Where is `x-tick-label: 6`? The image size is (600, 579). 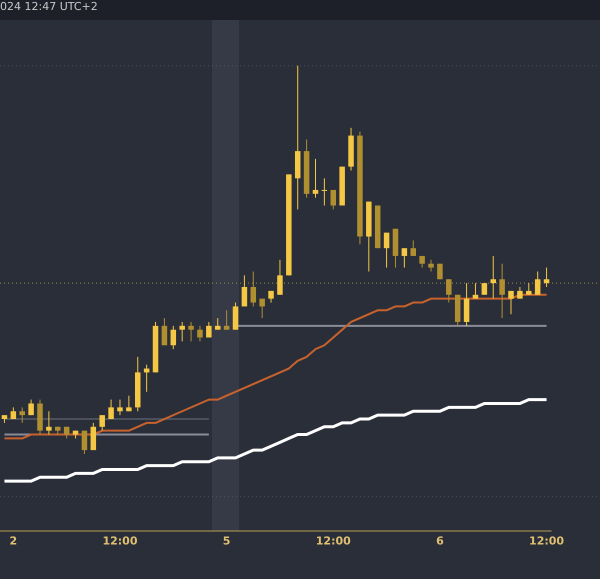
x-tick-label: 6 is located at coordinates (440, 541).